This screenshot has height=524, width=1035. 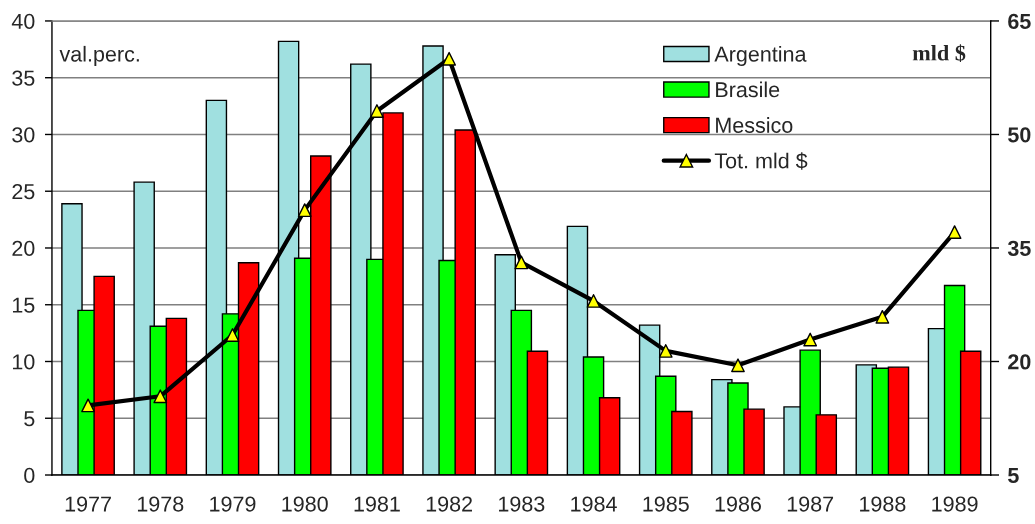 I want to click on y-tick-label: 10, so click(x=23, y=362).